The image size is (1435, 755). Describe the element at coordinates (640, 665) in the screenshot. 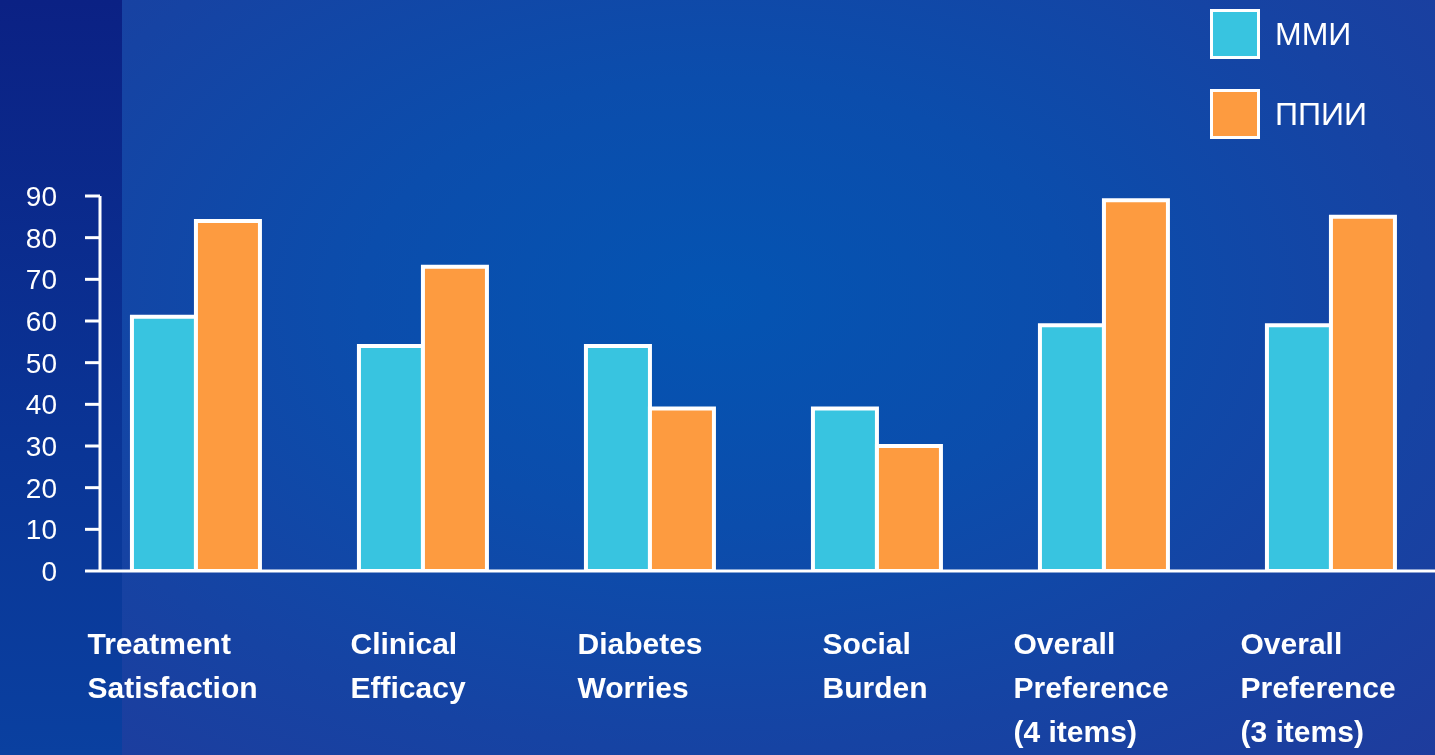

I see `x-tick-label: Diabetes Worries` at that location.